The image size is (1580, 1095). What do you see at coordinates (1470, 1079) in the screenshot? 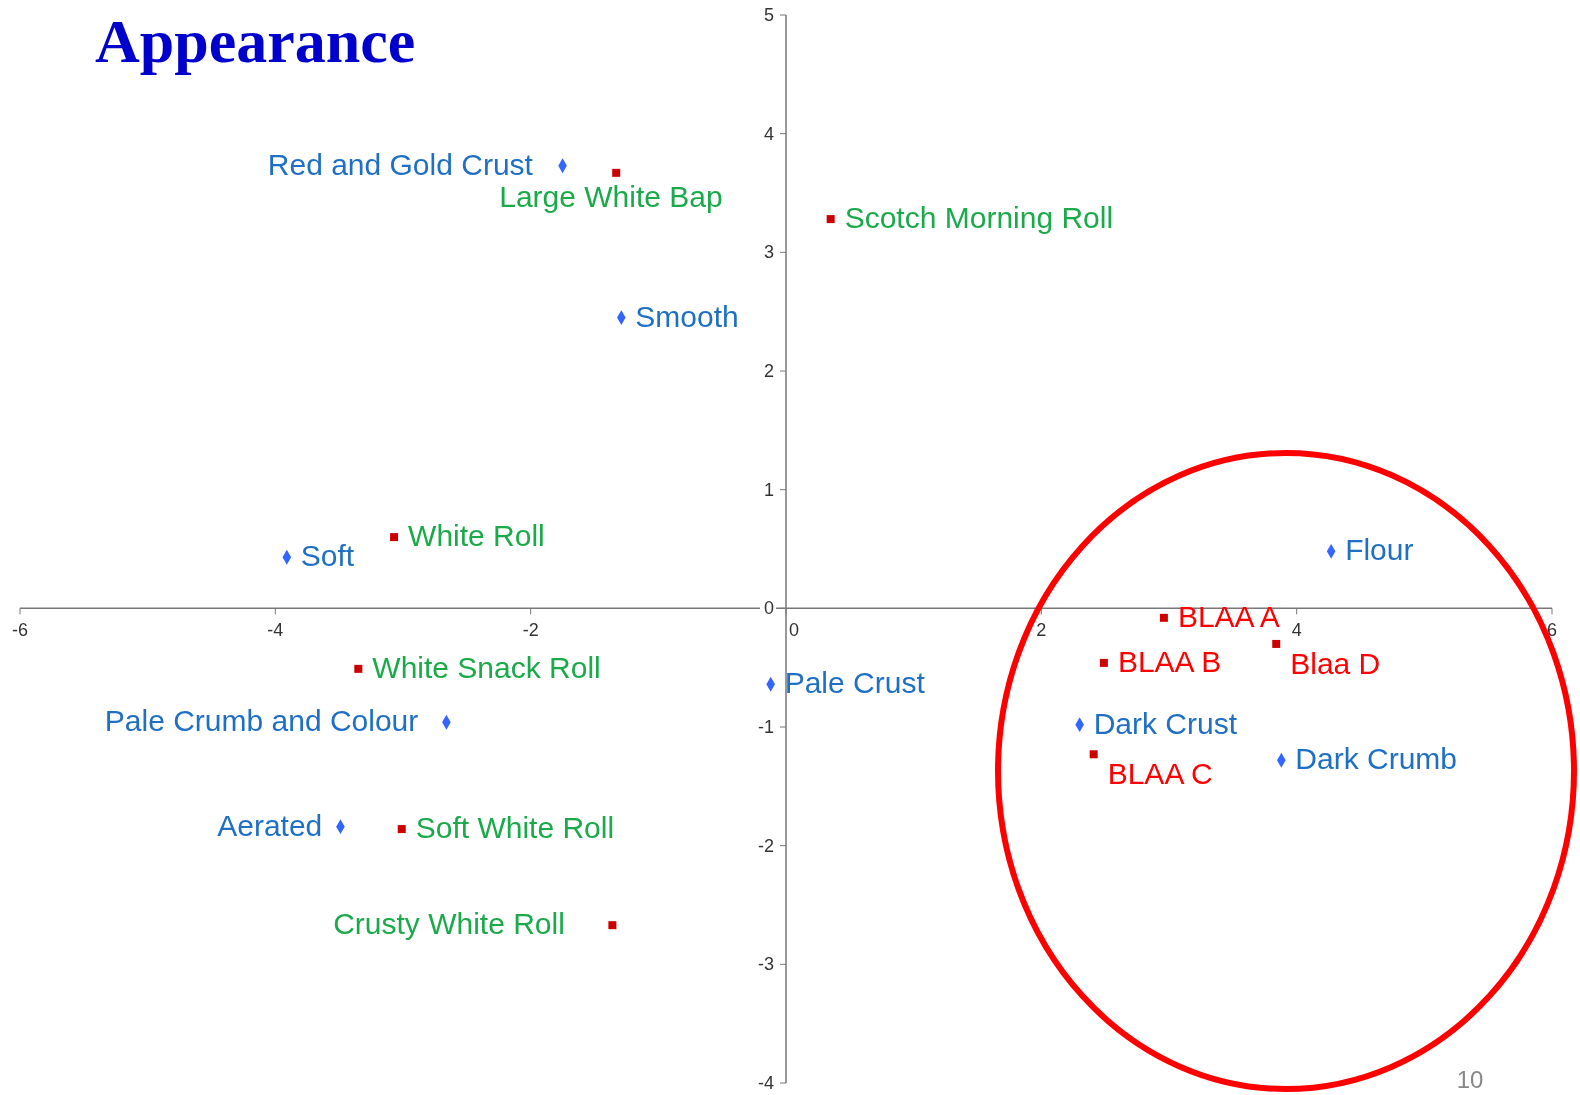
I see `annotation: 10` at bounding box center [1470, 1079].